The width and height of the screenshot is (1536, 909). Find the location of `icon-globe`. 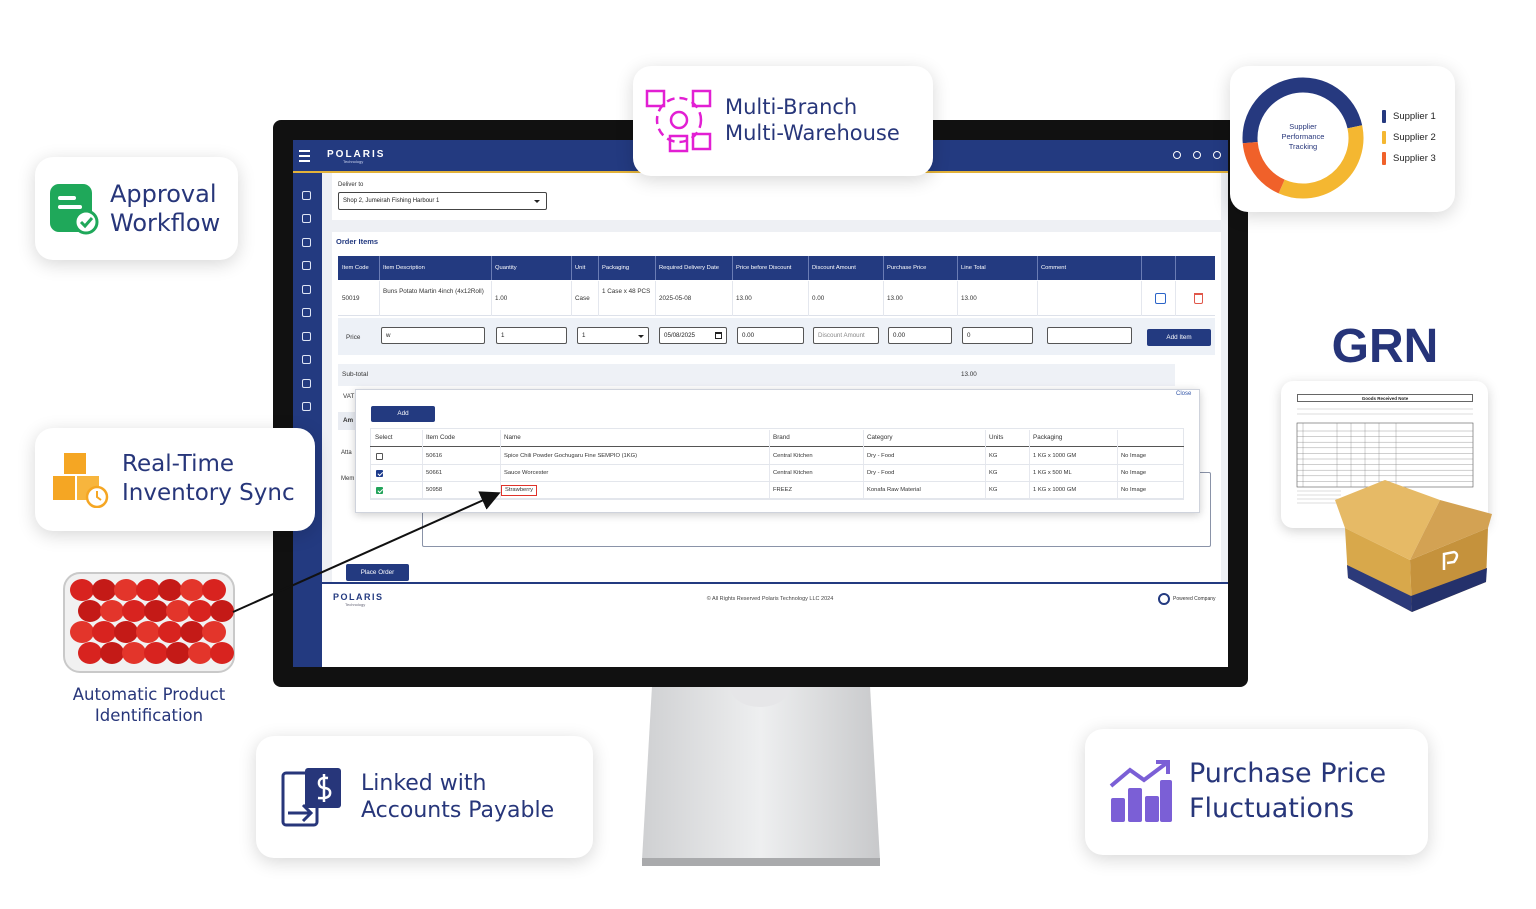

icon-globe is located at coordinates (679, 120).